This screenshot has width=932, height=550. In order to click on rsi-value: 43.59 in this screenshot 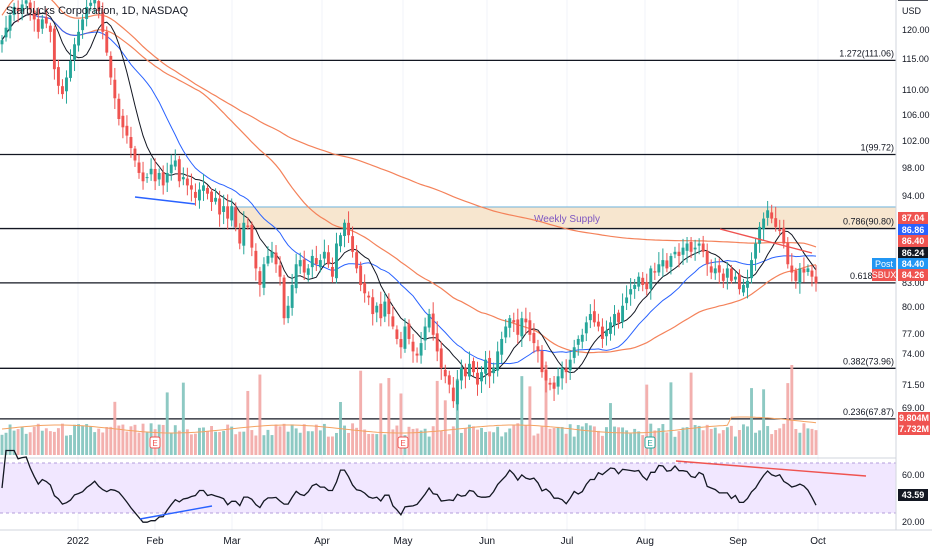, I will do `click(913, 495)`.